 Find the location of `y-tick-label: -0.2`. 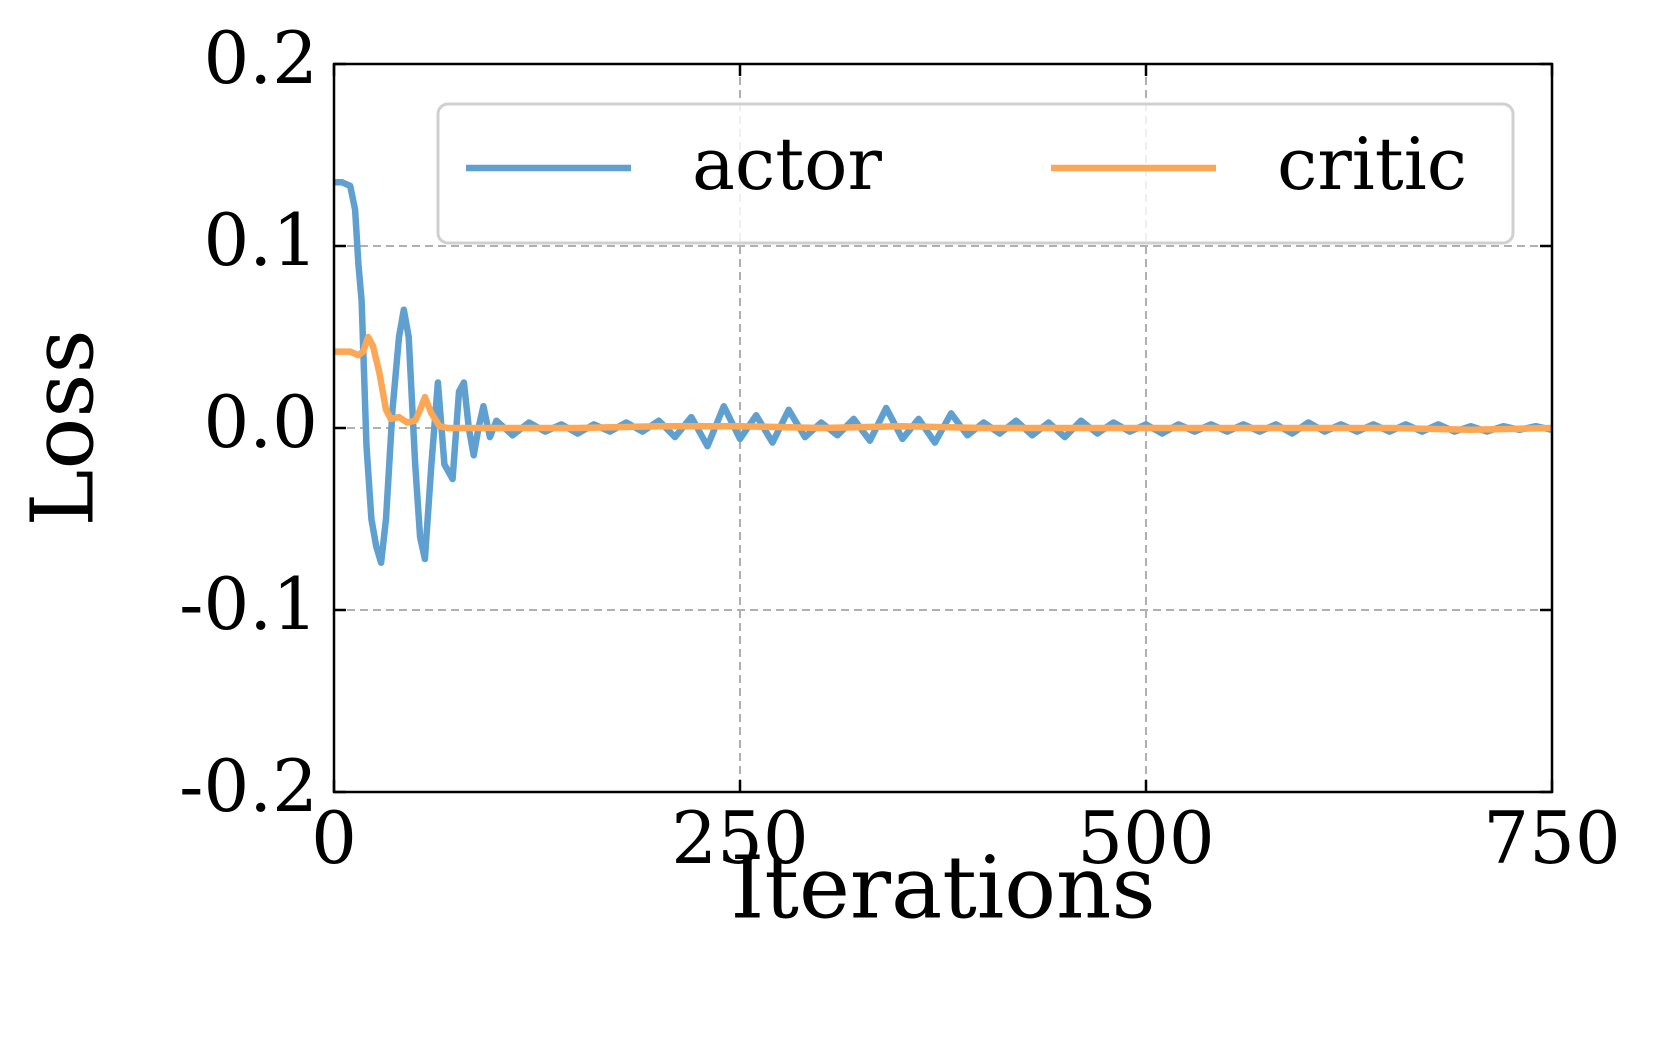

y-tick-label: -0.2 is located at coordinates (248, 786).